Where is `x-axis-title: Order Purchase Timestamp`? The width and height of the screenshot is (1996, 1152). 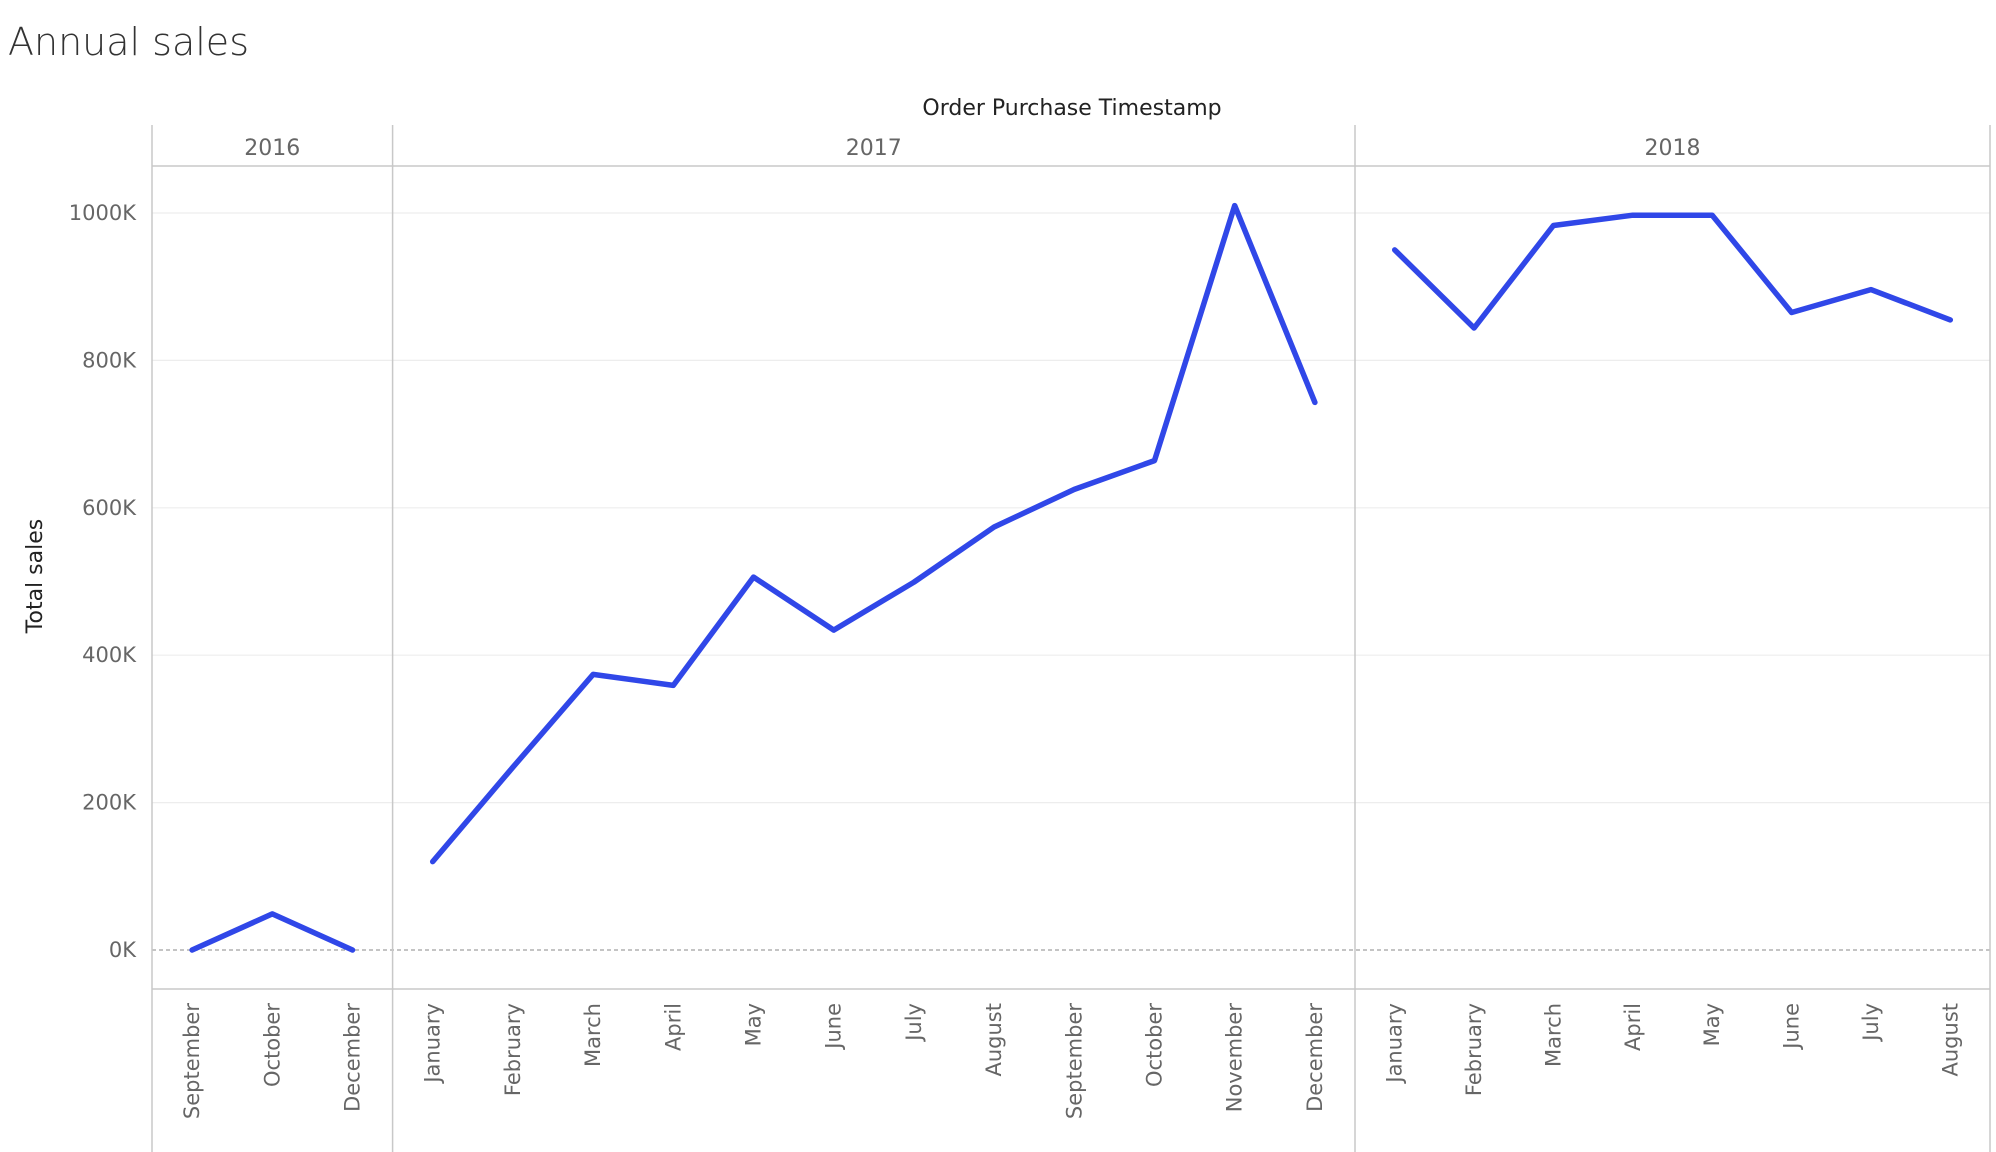 x-axis-title: Order Purchase Timestamp is located at coordinates (1071, 108).